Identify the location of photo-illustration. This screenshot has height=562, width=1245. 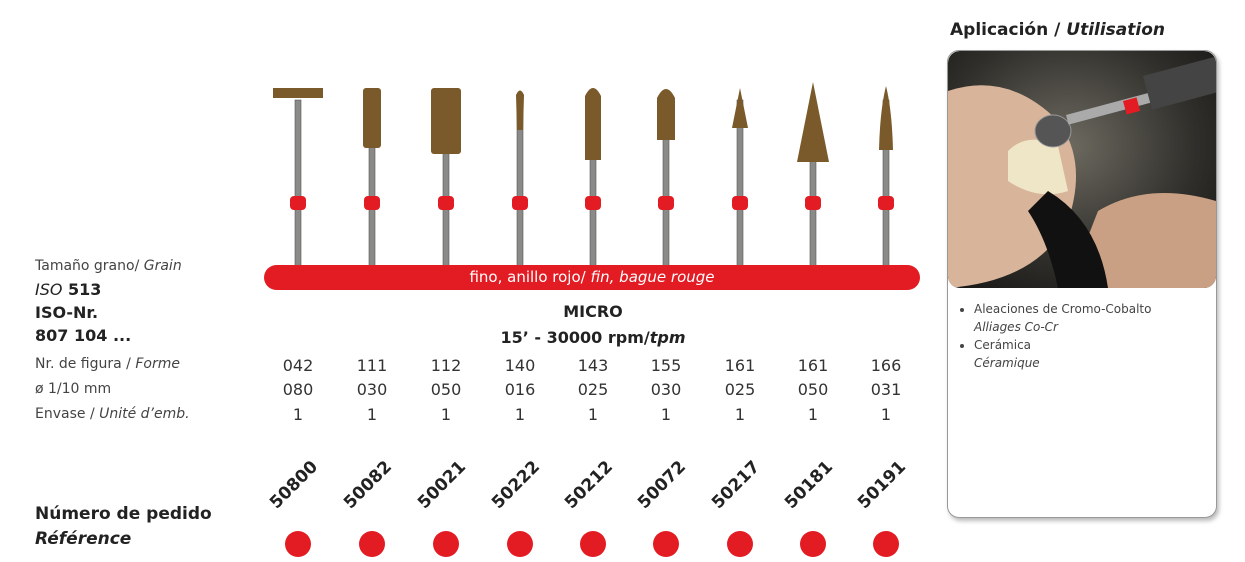
(1082, 169).